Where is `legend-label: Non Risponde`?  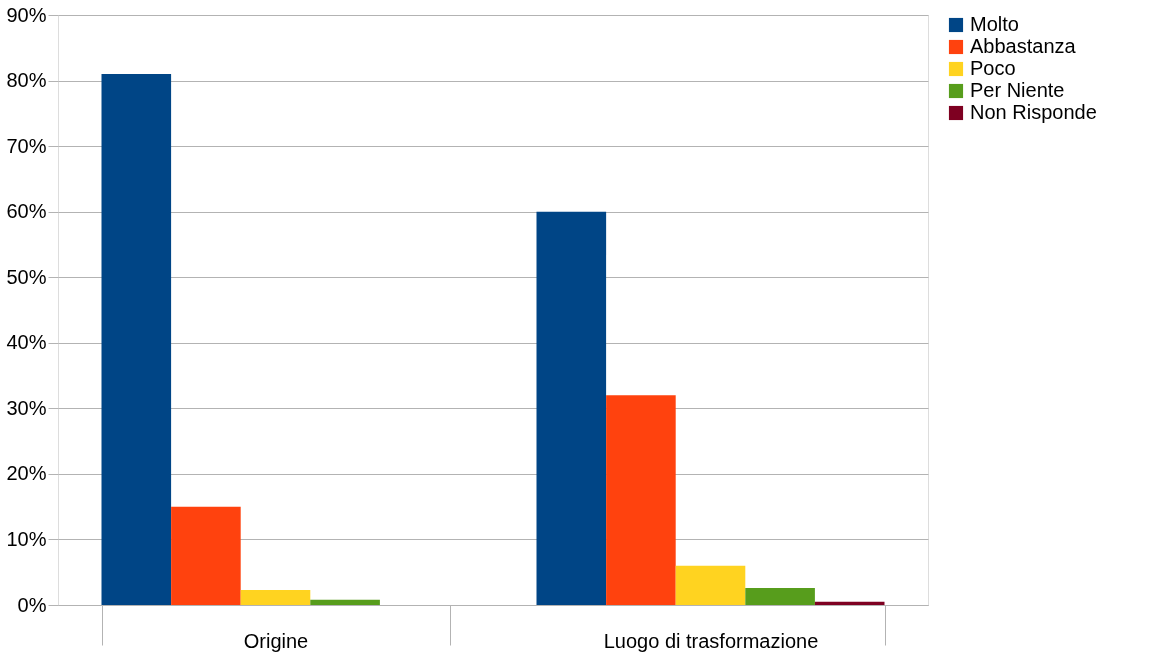
legend-label: Non Risponde is located at coordinates (1033, 112).